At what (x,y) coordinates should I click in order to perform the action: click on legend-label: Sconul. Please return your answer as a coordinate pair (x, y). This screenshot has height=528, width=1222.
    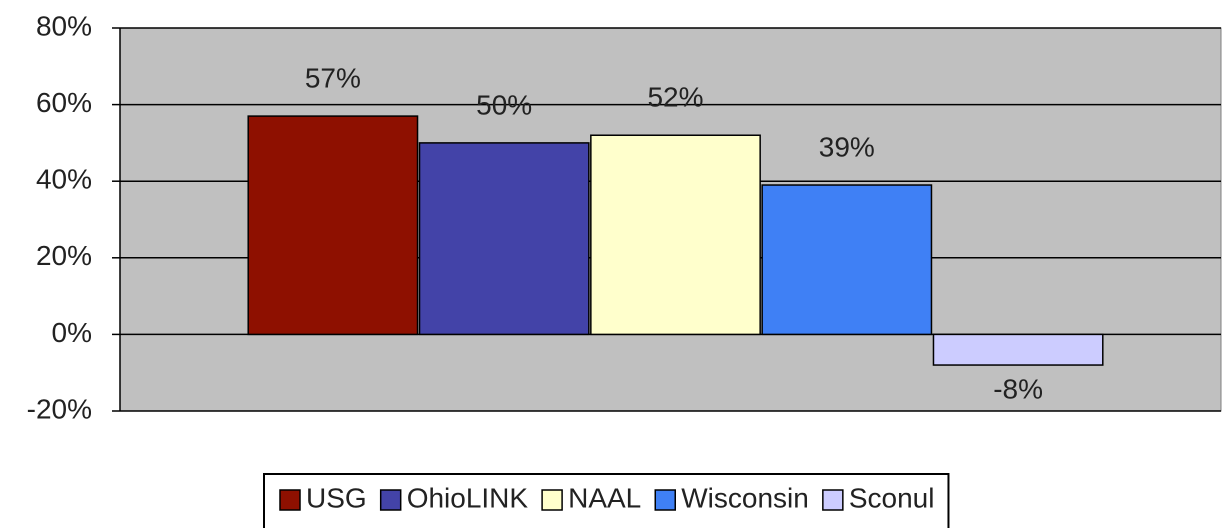
    Looking at the image, I should click on (892, 497).